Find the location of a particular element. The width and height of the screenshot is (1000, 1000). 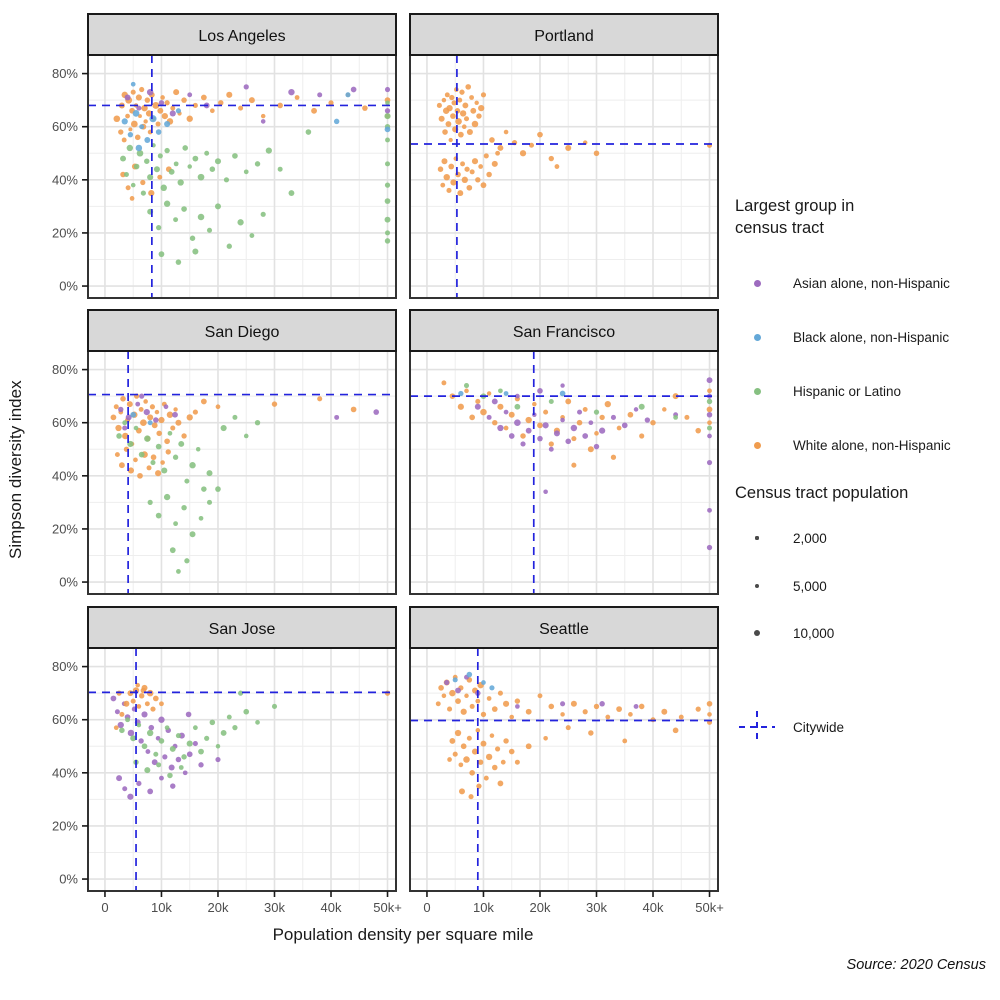

source-note: Source: 2020 Census is located at coordinates (916, 965).